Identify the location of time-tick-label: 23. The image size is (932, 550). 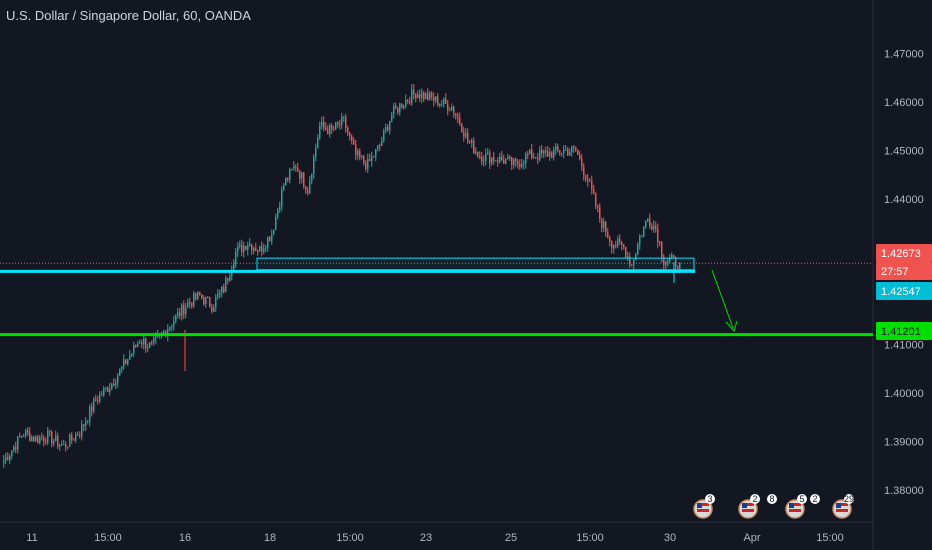
(426, 538).